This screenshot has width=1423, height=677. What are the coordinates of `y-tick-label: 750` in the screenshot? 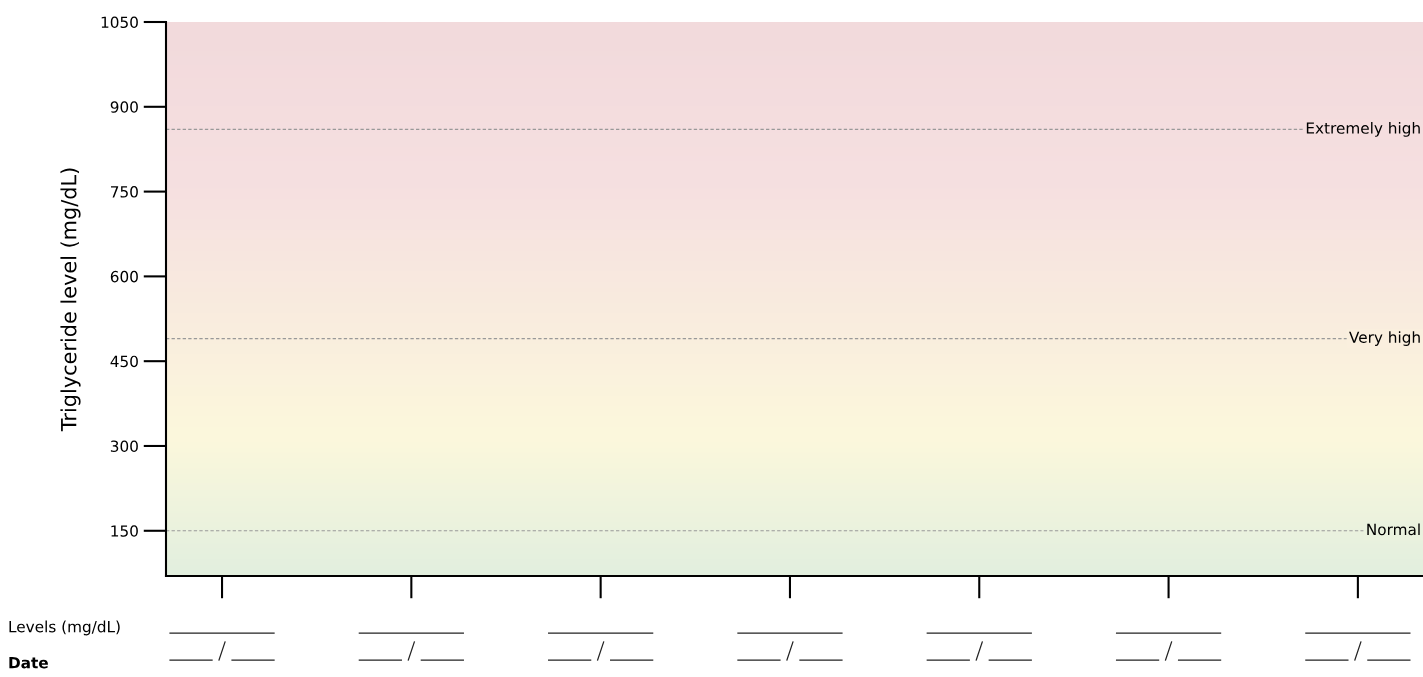 It's located at (124, 192).